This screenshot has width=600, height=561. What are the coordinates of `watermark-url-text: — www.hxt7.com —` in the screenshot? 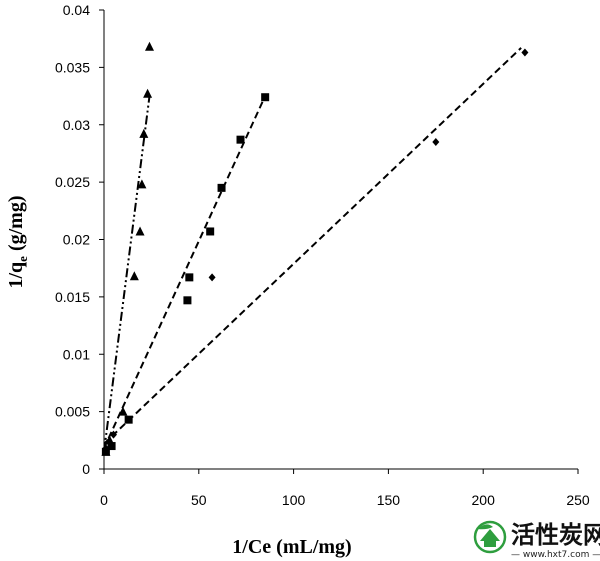 It's located at (555, 555).